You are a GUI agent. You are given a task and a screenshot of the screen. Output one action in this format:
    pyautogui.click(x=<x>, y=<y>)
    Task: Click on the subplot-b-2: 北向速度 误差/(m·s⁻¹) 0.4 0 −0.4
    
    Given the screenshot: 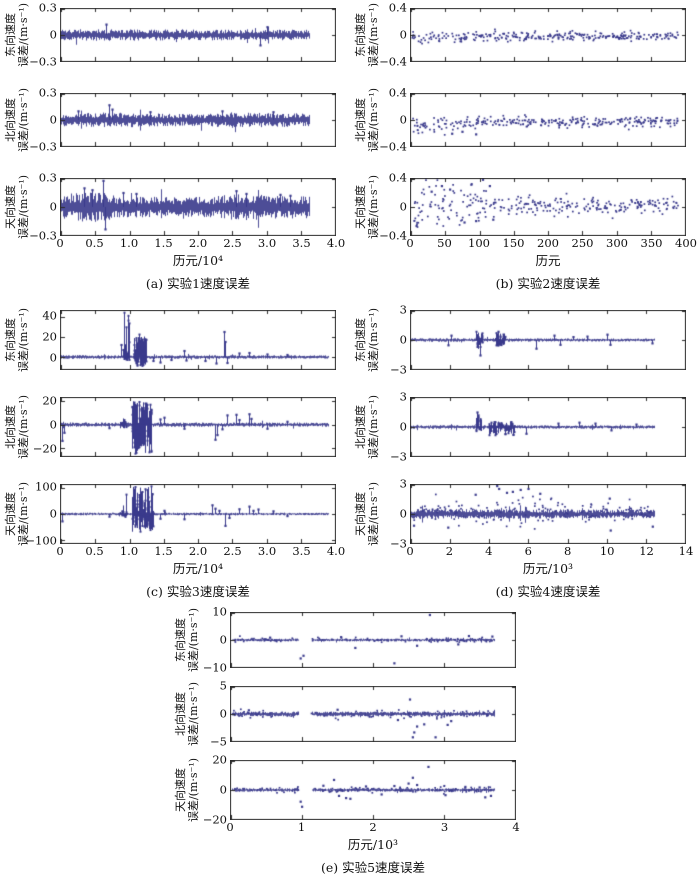 What is the action you would take?
    pyautogui.click(x=519, y=119)
    